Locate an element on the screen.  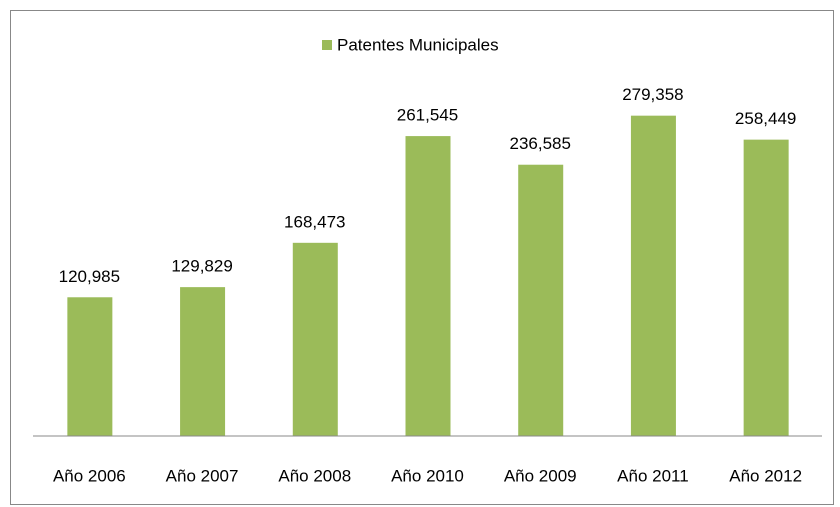
x-tick-label: Año 2010 is located at coordinates (427, 475).